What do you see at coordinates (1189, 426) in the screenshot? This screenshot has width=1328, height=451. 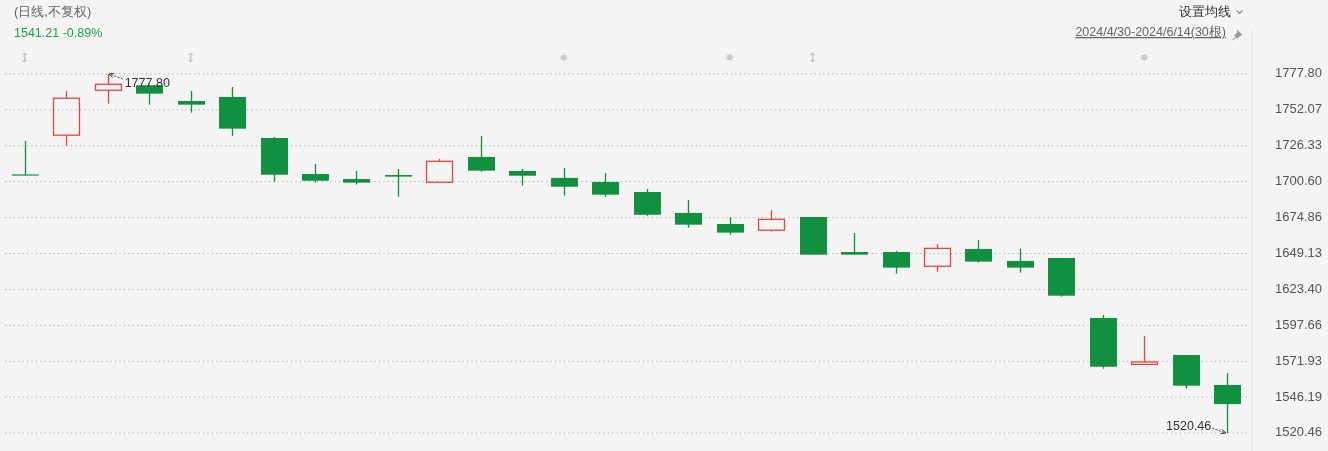 I see `annotation: 1520.46` at bounding box center [1189, 426].